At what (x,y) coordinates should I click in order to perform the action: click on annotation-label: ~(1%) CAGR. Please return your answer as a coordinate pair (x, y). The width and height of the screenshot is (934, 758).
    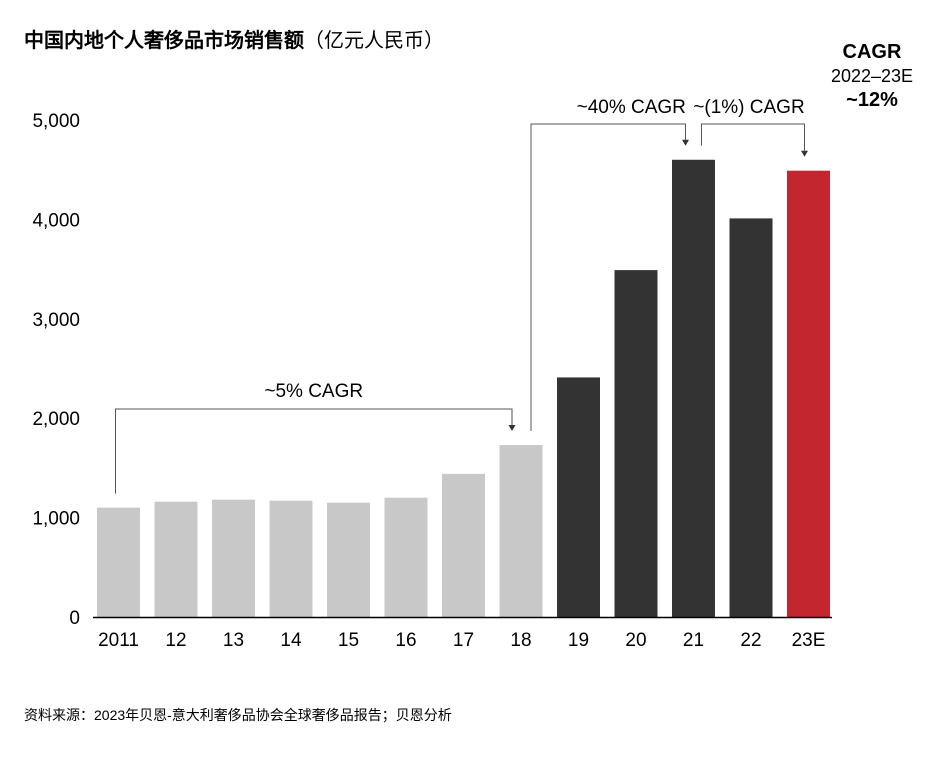
    Looking at the image, I should click on (748, 107).